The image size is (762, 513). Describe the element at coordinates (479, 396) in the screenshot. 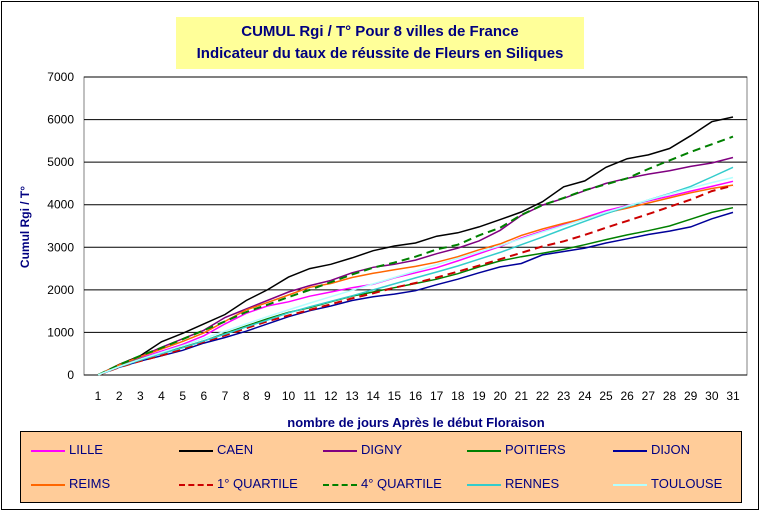

I see `x-tick-label: 19` at that location.